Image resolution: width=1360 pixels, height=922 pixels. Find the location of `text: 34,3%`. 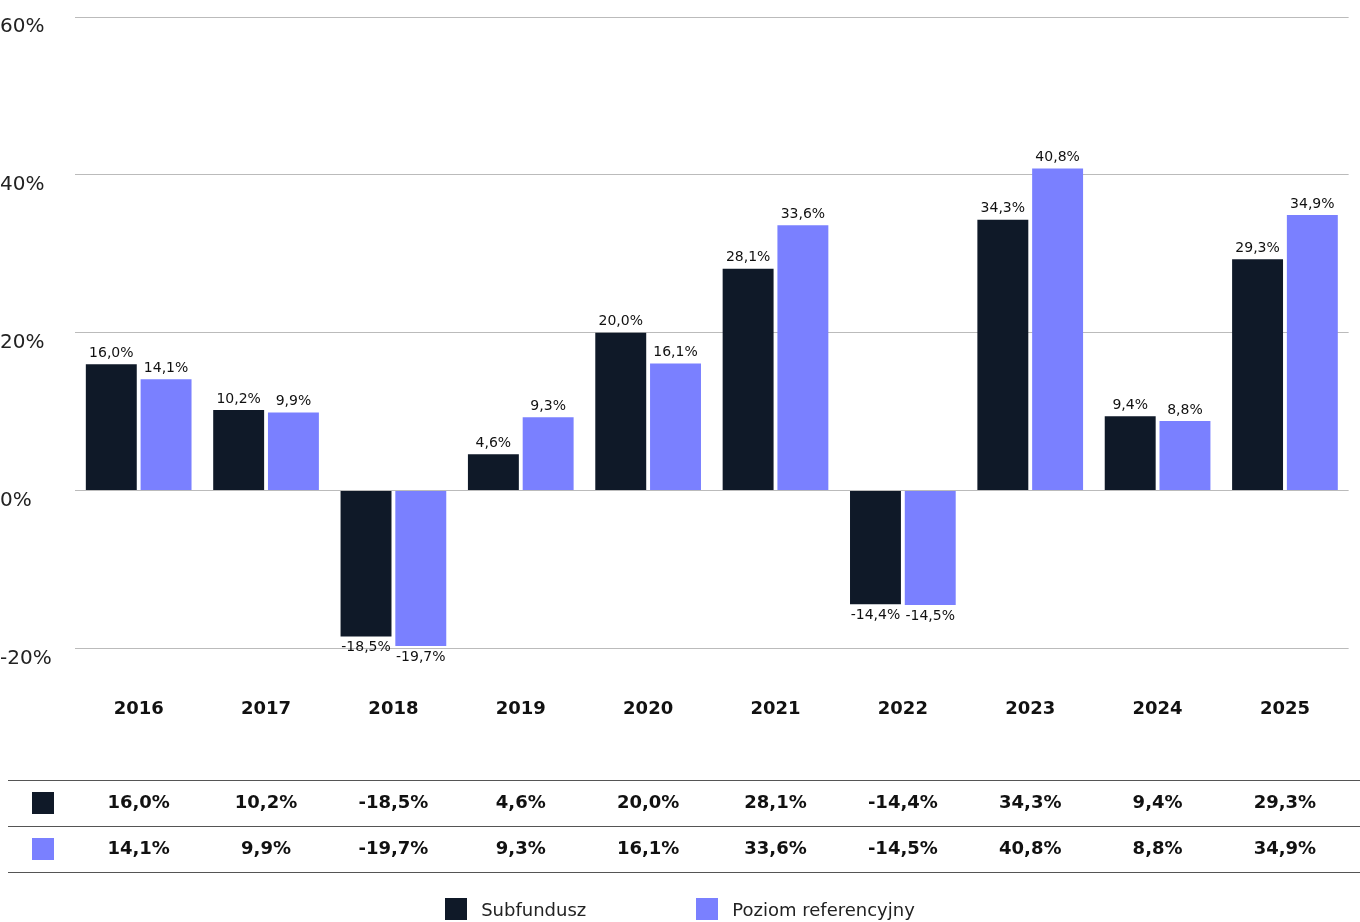

text: 34,3% is located at coordinates (1003, 207).